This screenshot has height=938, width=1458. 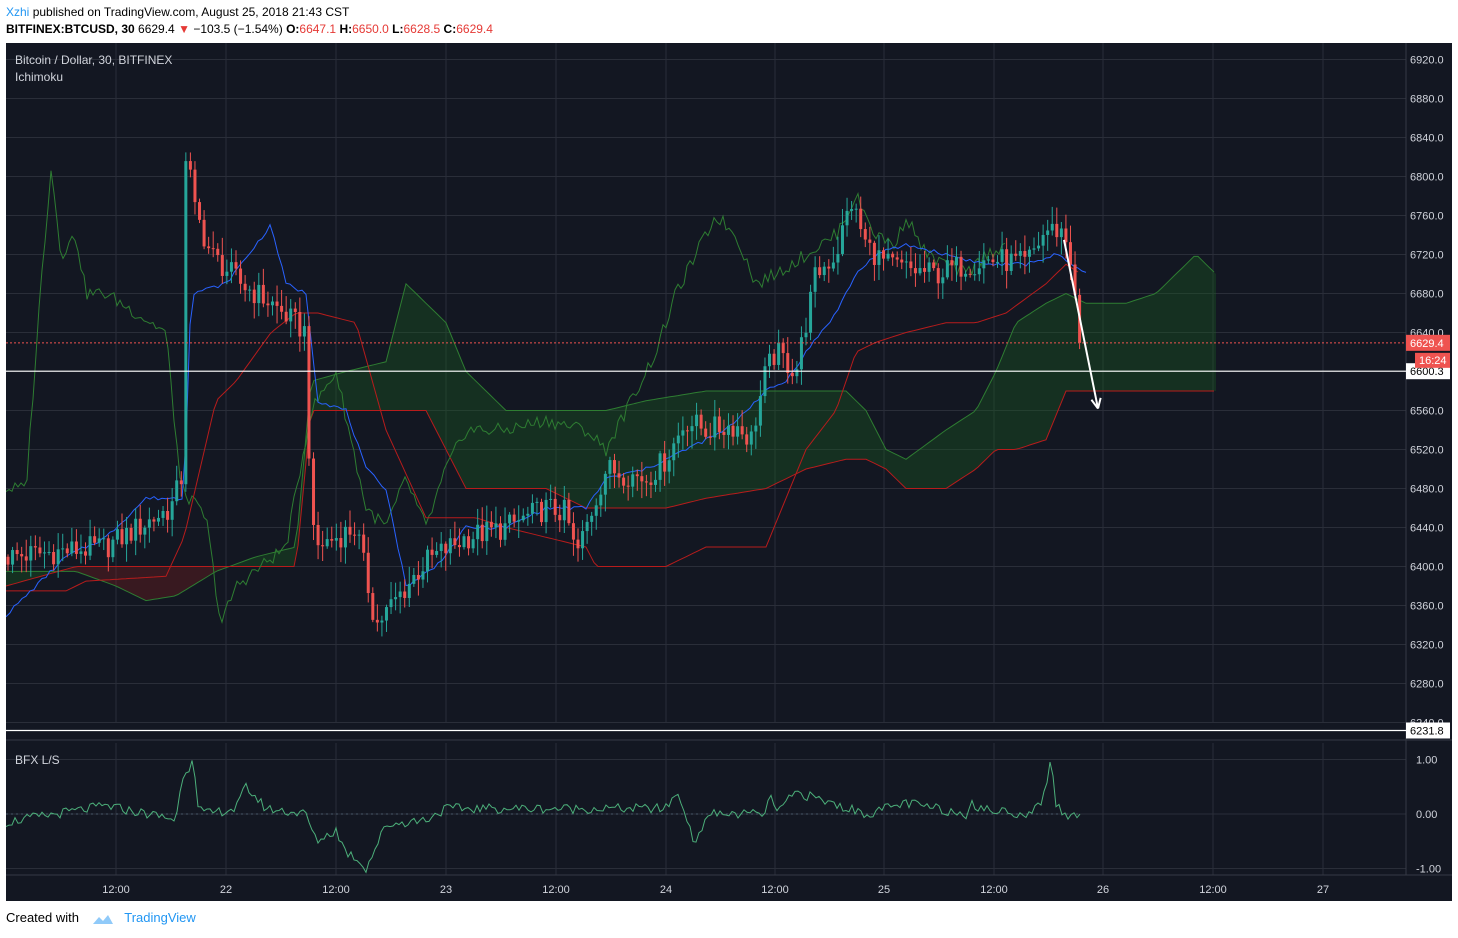 I want to click on low-value: 6628.5, so click(x=422, y=29).